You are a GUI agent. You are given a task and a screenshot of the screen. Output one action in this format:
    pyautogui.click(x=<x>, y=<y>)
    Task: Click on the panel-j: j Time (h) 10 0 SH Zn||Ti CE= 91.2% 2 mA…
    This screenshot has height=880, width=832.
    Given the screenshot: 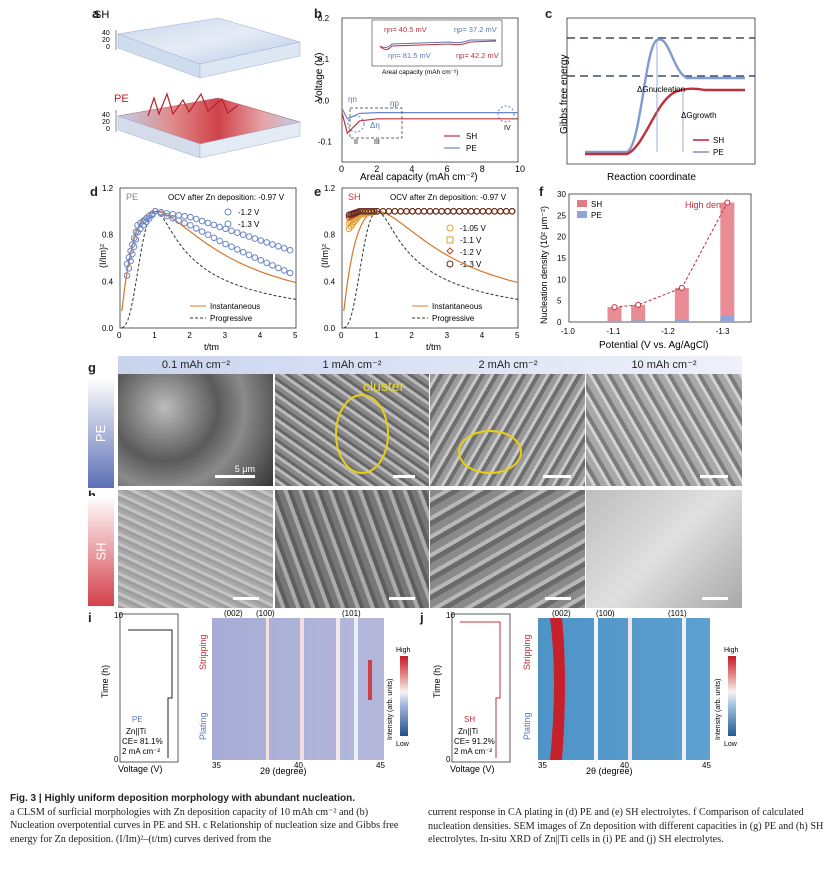 What is the action you would take?
    pyautogui.click(x=590, y=694)
    